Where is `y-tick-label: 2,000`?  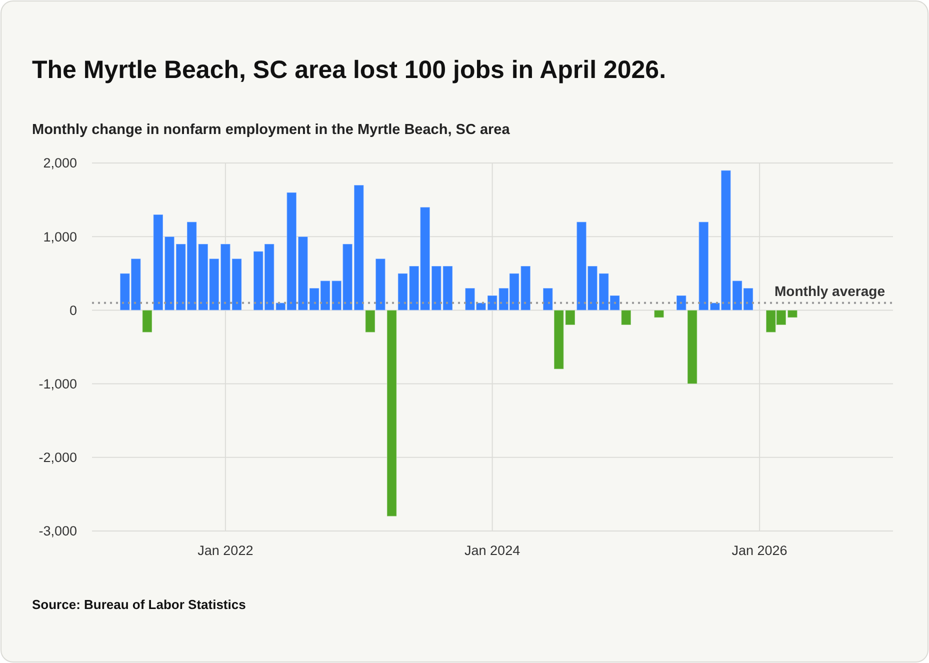 y-tick-label: 2,000 is located at coordinates (60, 163).